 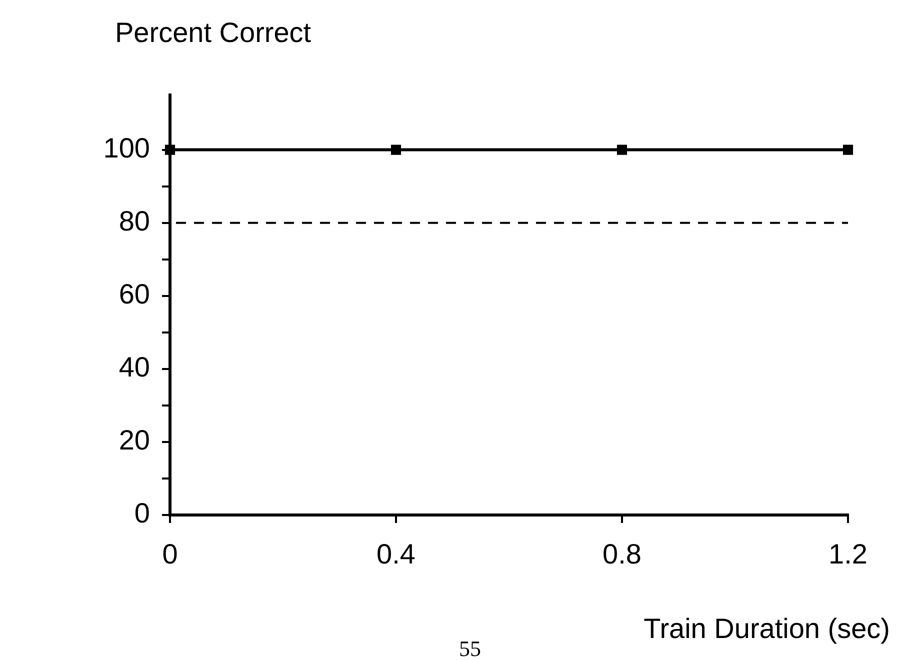 What do you see at coordinates (470, 648) in the screenshot?
I see `text: 55` at bounding box center [470, 648].